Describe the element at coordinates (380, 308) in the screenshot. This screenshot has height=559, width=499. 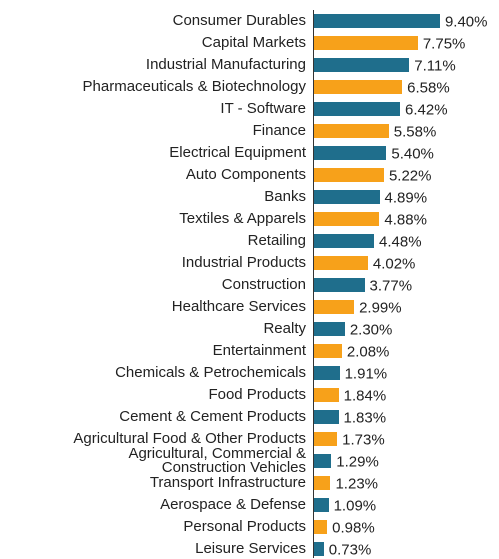
I see `value-label: 2.99%` at that location.